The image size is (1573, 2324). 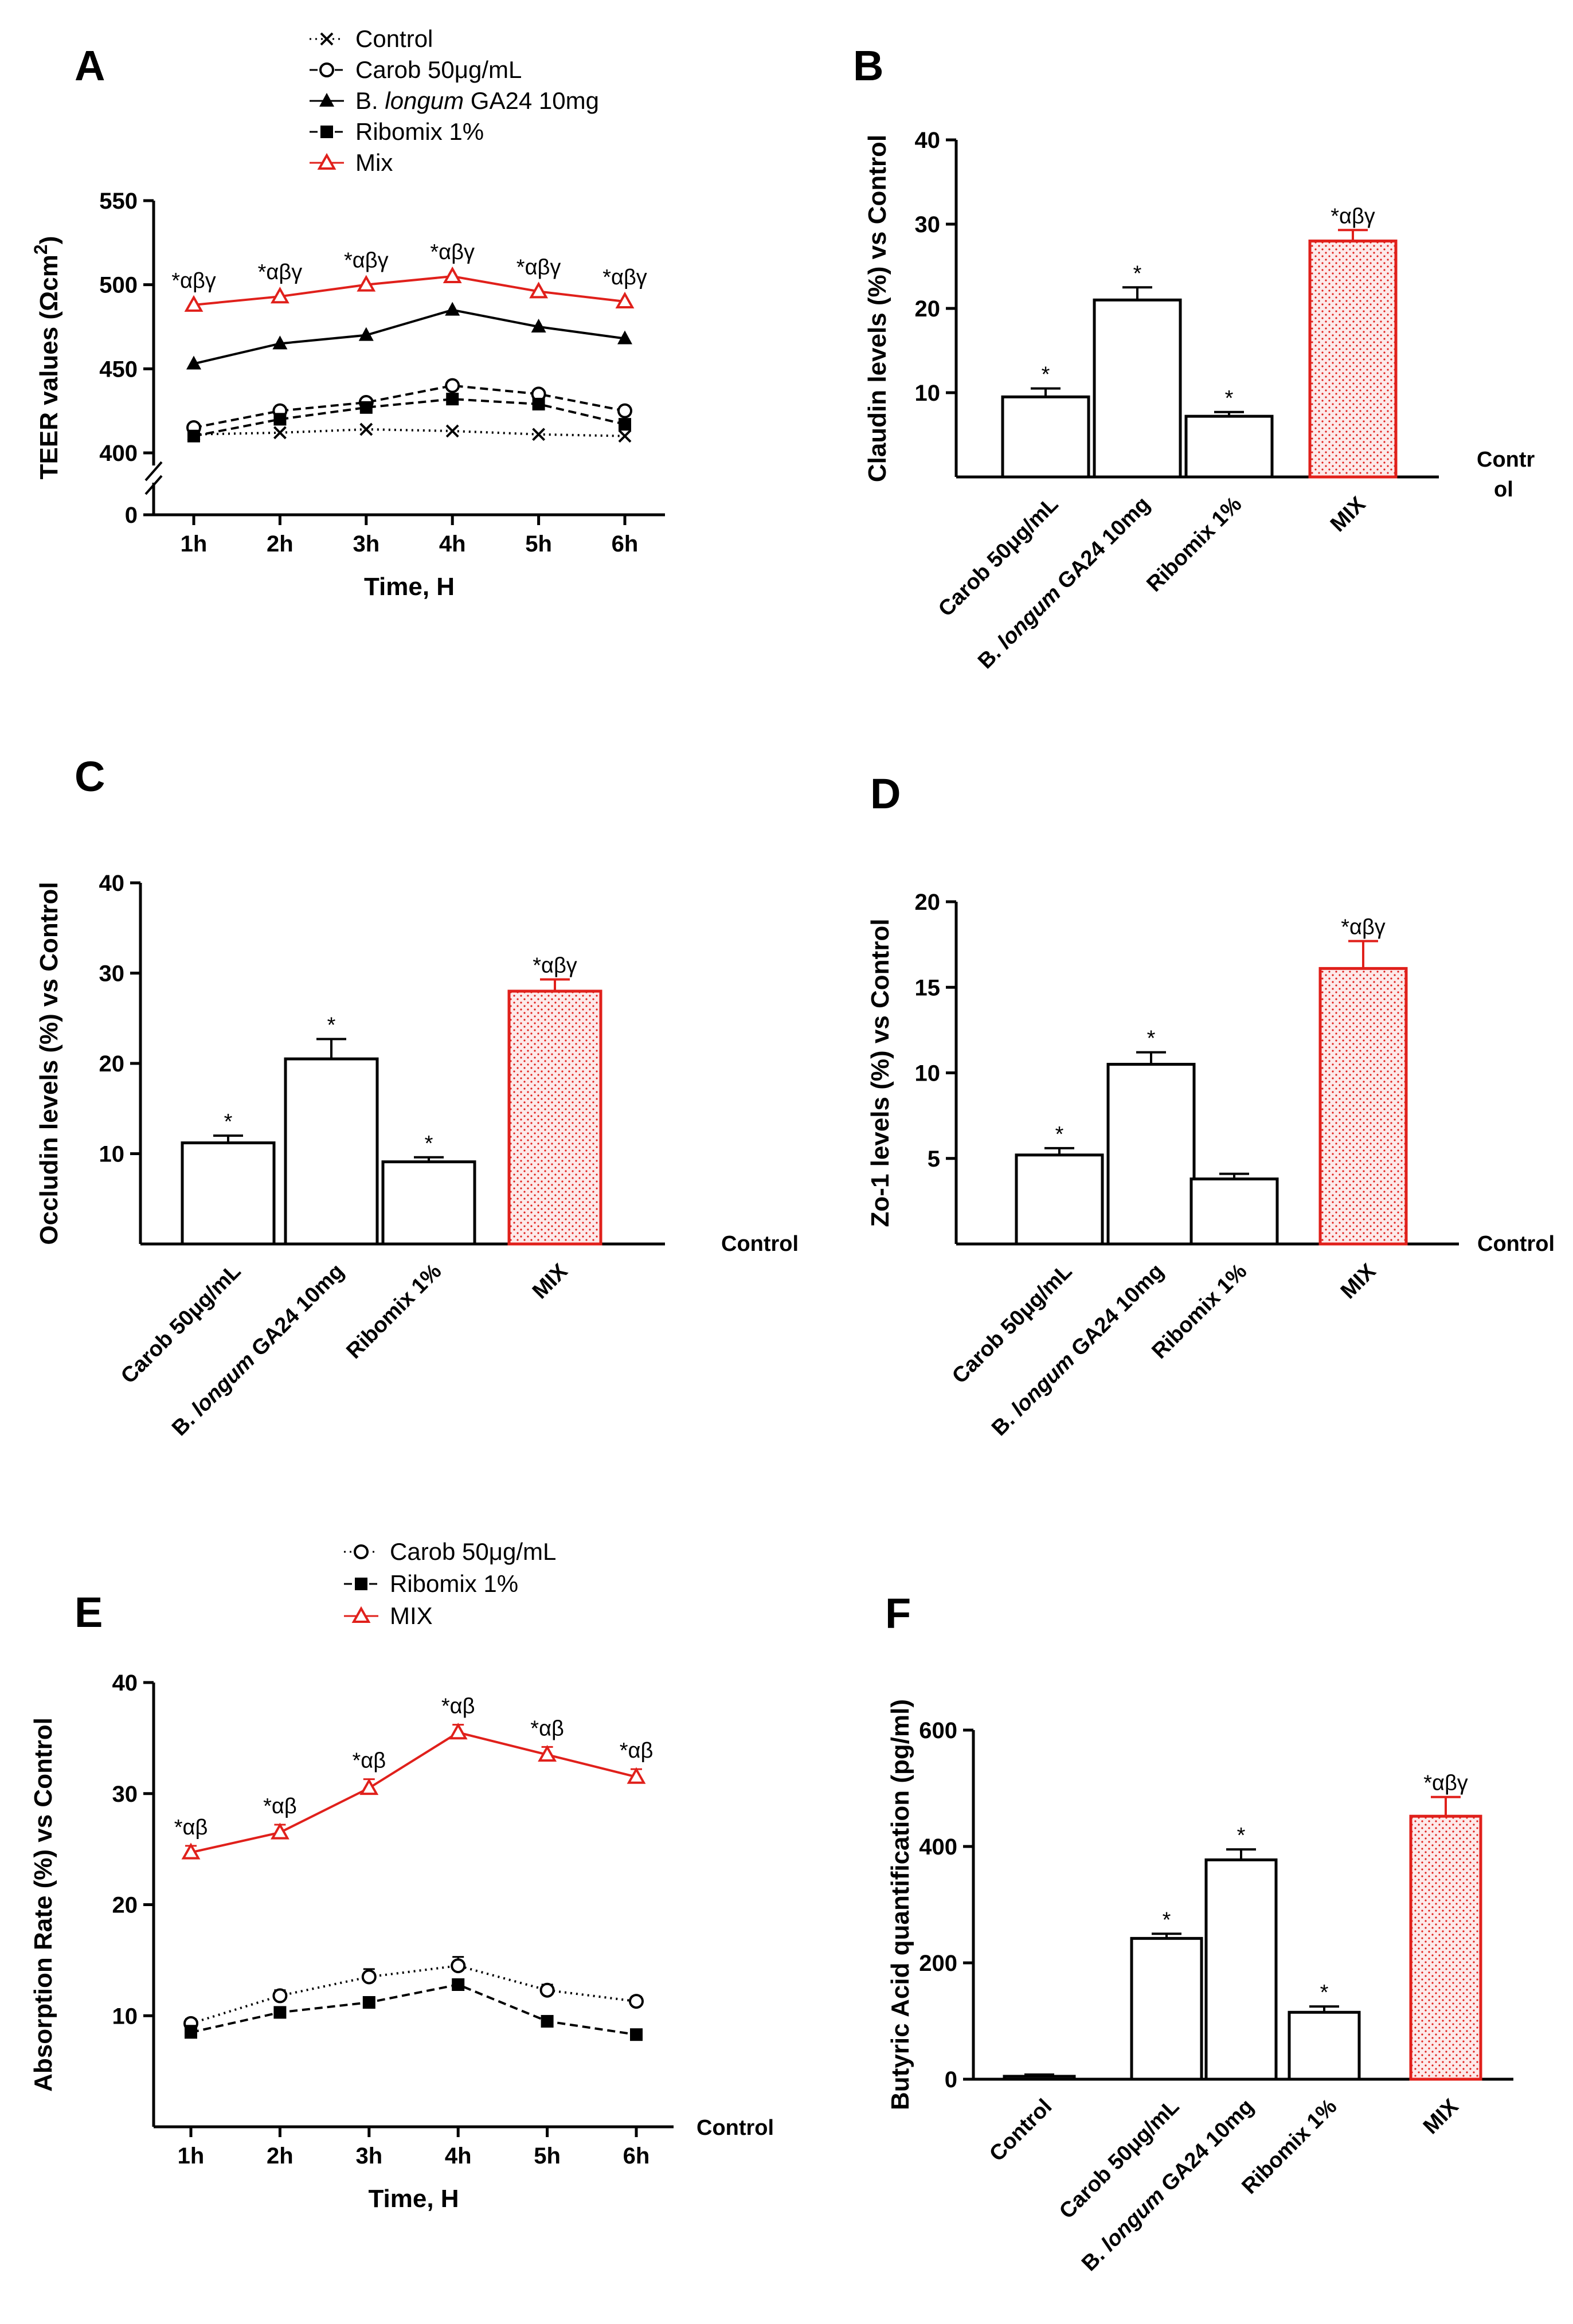 What do you see at coordinates (118, 369) in the screenshot?
I see `y-tick-label: 450` at bounding box center [118, 369].